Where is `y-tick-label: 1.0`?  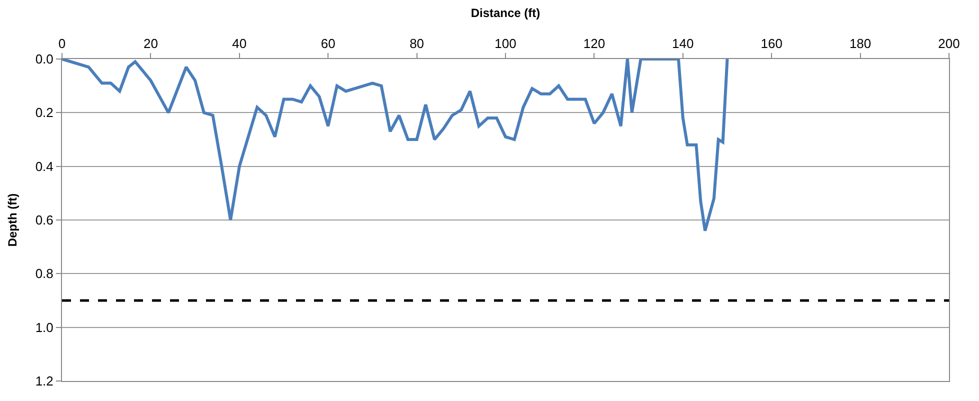
y-tick-label: 1.0 is located at coordinates (44, 327).